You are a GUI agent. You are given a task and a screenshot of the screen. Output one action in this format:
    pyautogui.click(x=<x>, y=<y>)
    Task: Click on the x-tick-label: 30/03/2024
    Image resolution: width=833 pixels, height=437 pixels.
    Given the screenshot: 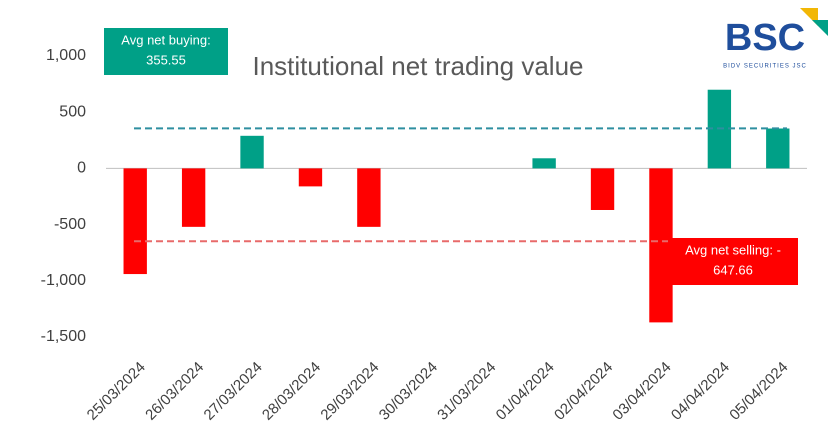 What is the action you would take?
    pyautogui.click(x=408, y=391)
    